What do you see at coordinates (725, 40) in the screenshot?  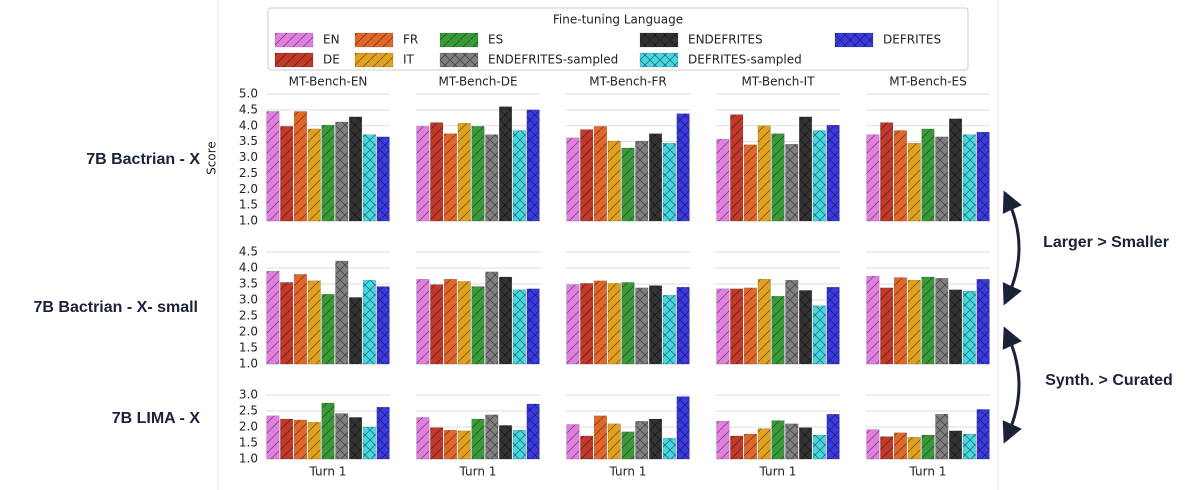 I see `legend-label: ENDEFRITES` at bounding box center [725, 40].